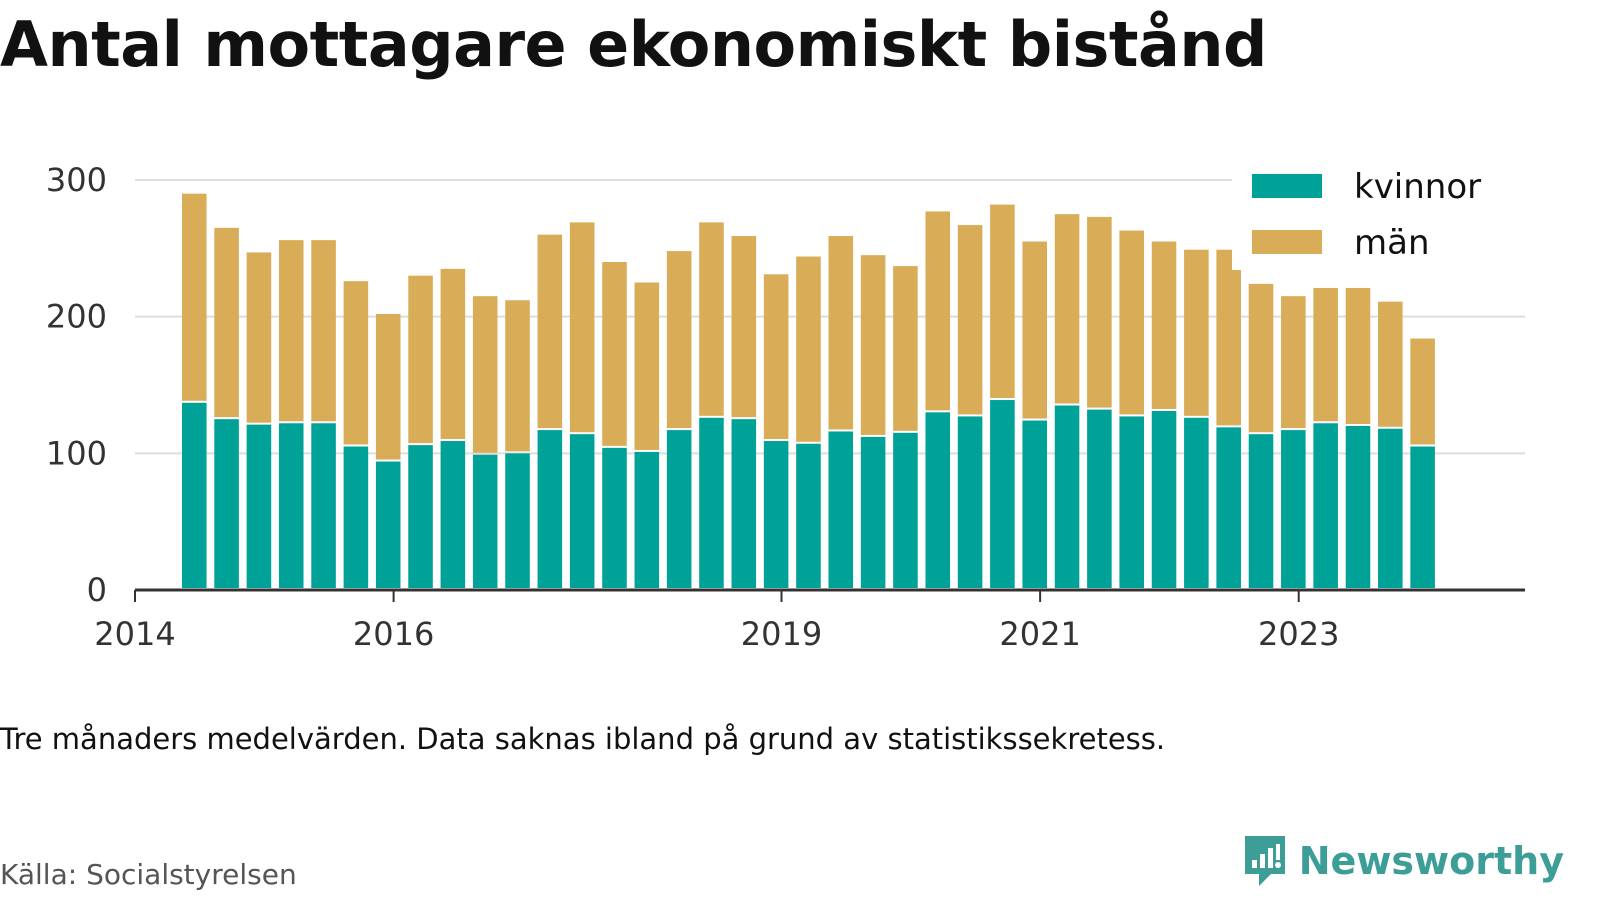 This screenshot has height=900, width=1600. What do you see at coordinates (1298, 634) in the screenshot?
I see `x-tick-label: 2023` at bounding box center [1298, 634].